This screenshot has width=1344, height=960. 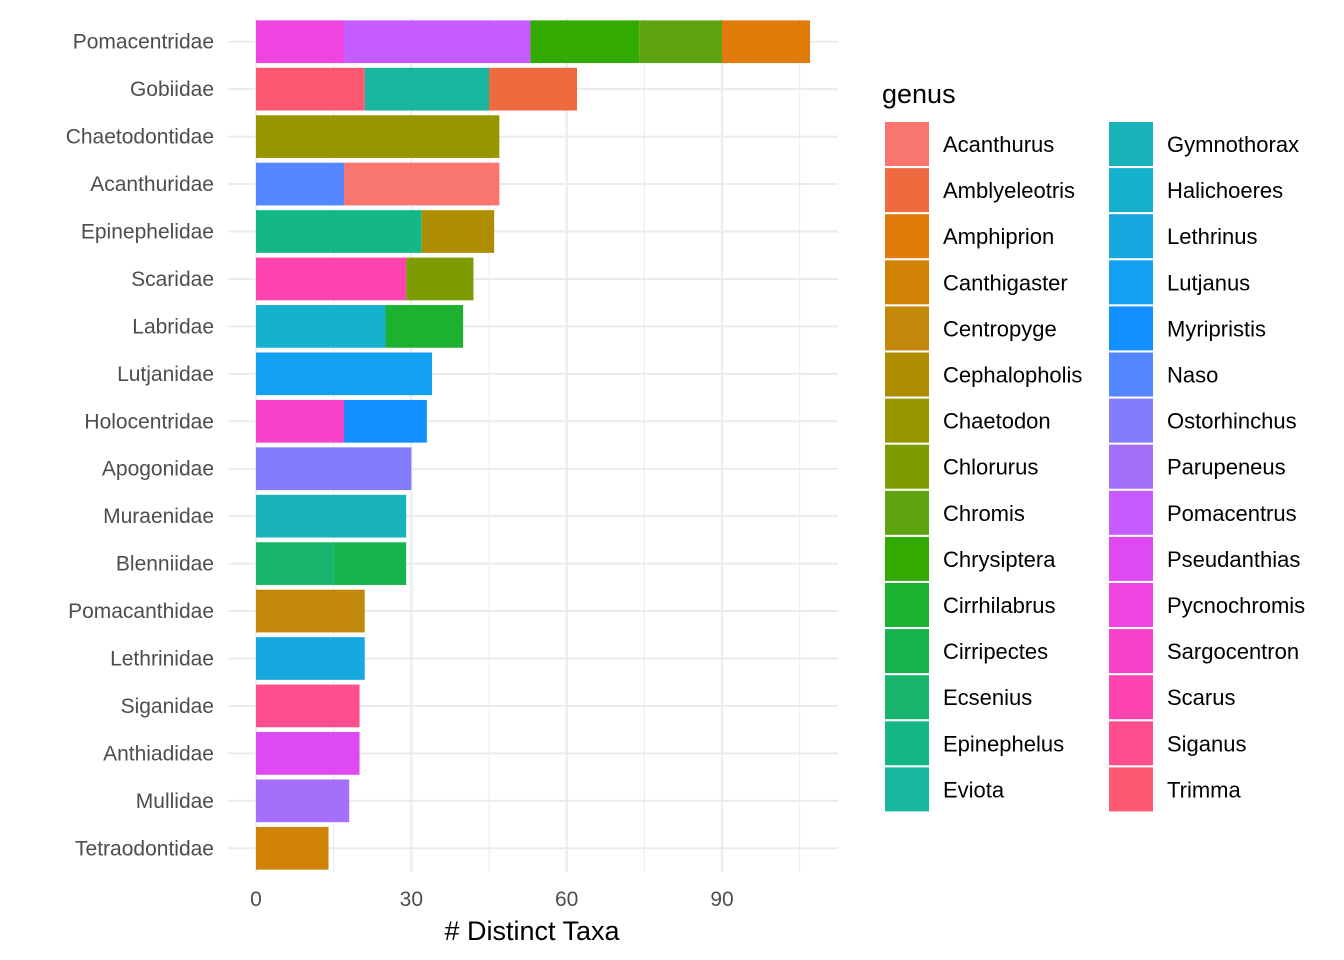 What do you see at coordinates (1183, 236) in the screenshot?
I see `legend-item: Lethrinus` at bounding box center [1183, 236].